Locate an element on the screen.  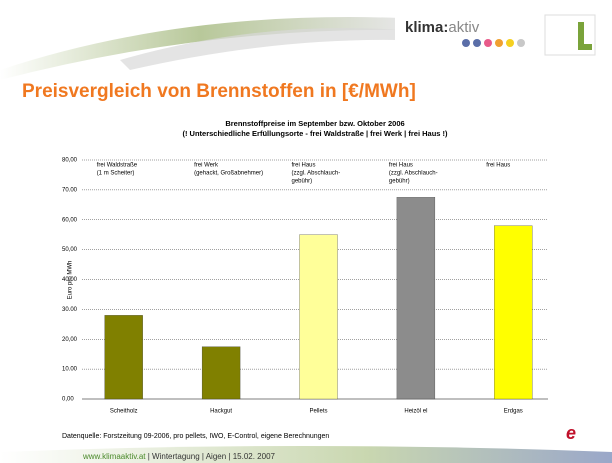
x-tick-label: Scheitholz is located at coordinates (124, 412).